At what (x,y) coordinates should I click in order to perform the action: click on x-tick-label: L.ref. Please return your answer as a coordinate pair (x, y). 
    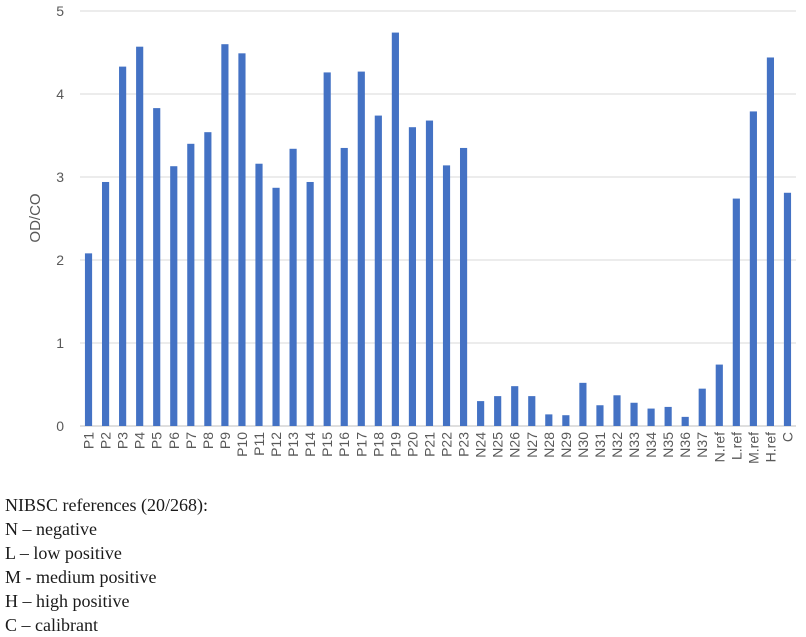
    Looking at the image, I should click on (736, 446).